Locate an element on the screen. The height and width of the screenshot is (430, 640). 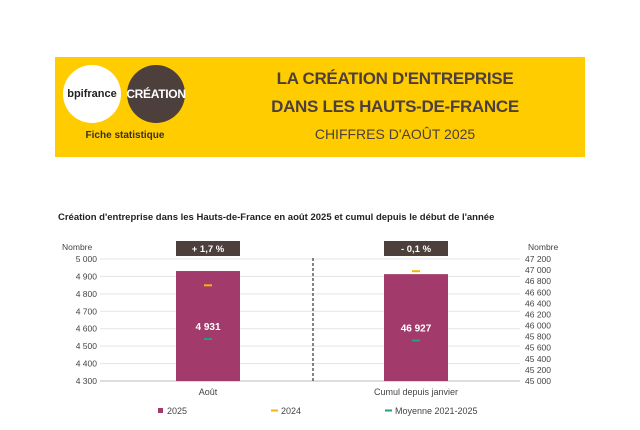
category-label: Août is located at coordinates (208, 392).